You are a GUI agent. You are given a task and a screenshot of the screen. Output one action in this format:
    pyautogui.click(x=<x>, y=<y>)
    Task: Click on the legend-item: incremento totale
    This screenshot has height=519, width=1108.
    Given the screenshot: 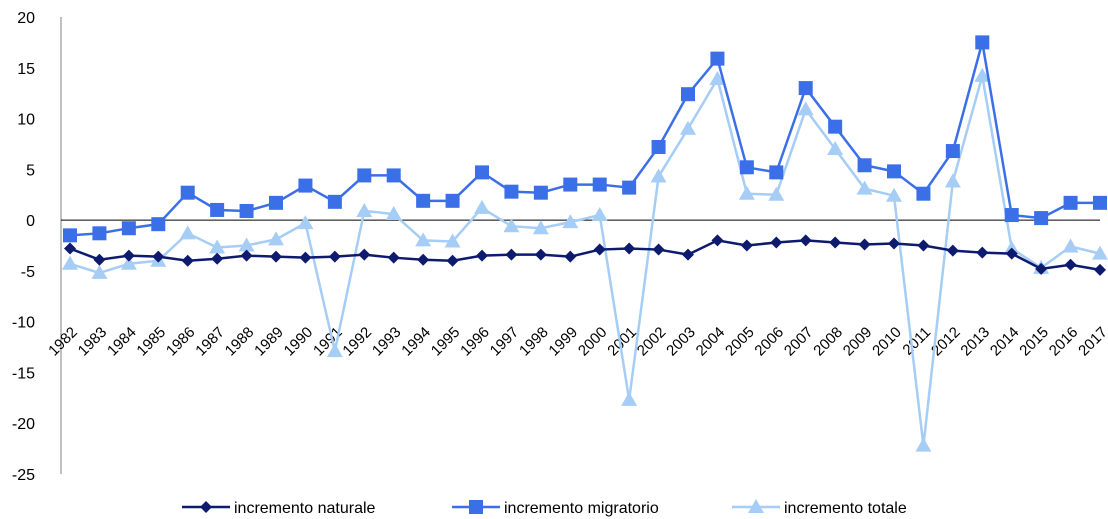 What is the action you would take?
    pyautogui.click(x=819, y=508)
    